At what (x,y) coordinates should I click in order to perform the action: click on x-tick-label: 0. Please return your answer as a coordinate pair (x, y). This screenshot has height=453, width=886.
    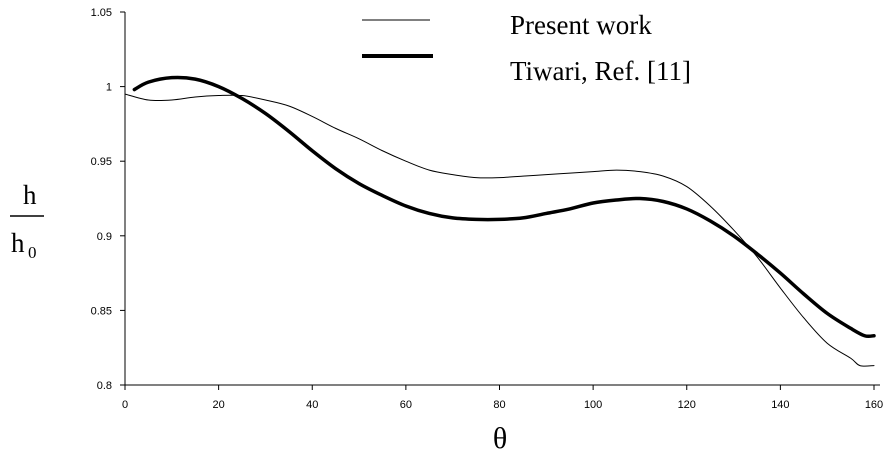
    Looking at the image, I should click on (125, 405).